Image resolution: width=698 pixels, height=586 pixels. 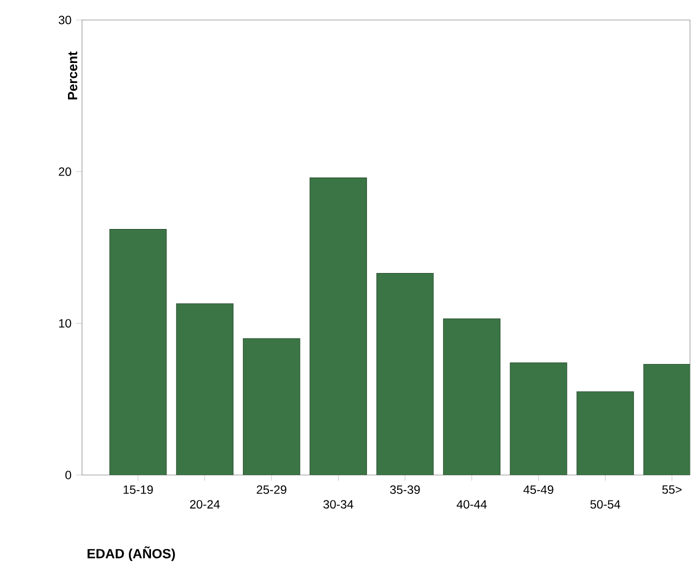 What do you see at coordinates (205, 504) in the screenshot?
I see `x-tick-label: 20-24` at bounding box center [205, 504].